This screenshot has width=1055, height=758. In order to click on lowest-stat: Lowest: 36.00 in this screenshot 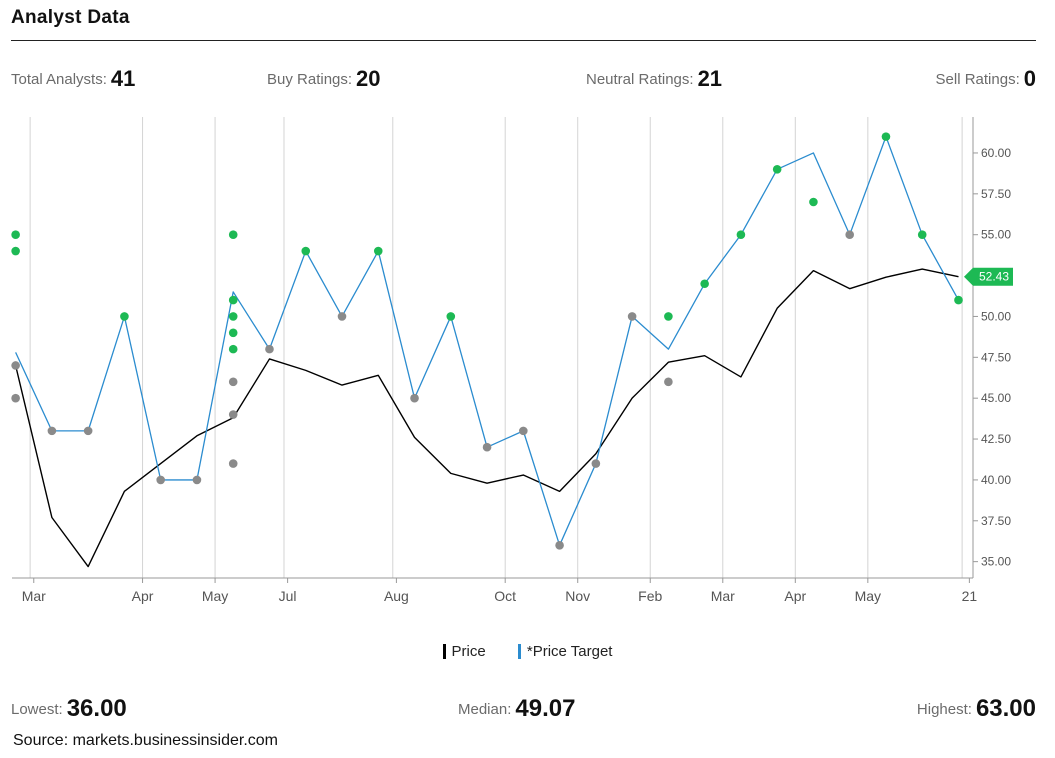, I will do `click(69, 709)`.